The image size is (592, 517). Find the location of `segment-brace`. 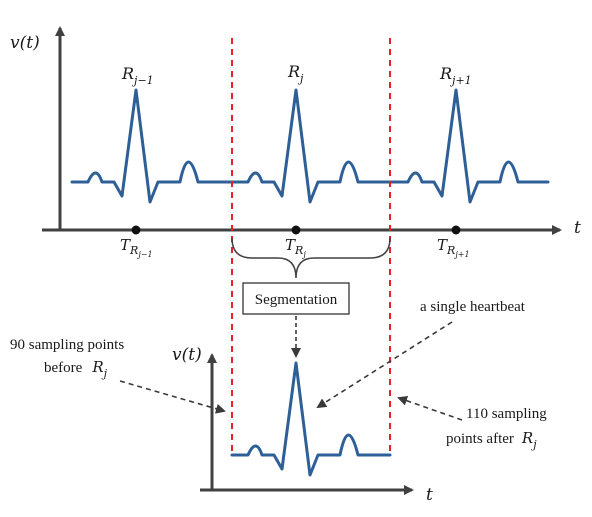

segment-brace is located at coordinates (311, 258).